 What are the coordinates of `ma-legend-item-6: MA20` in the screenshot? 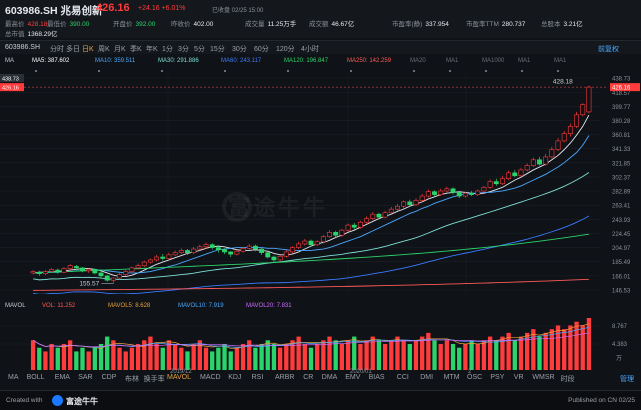 It's located at (418, 61).